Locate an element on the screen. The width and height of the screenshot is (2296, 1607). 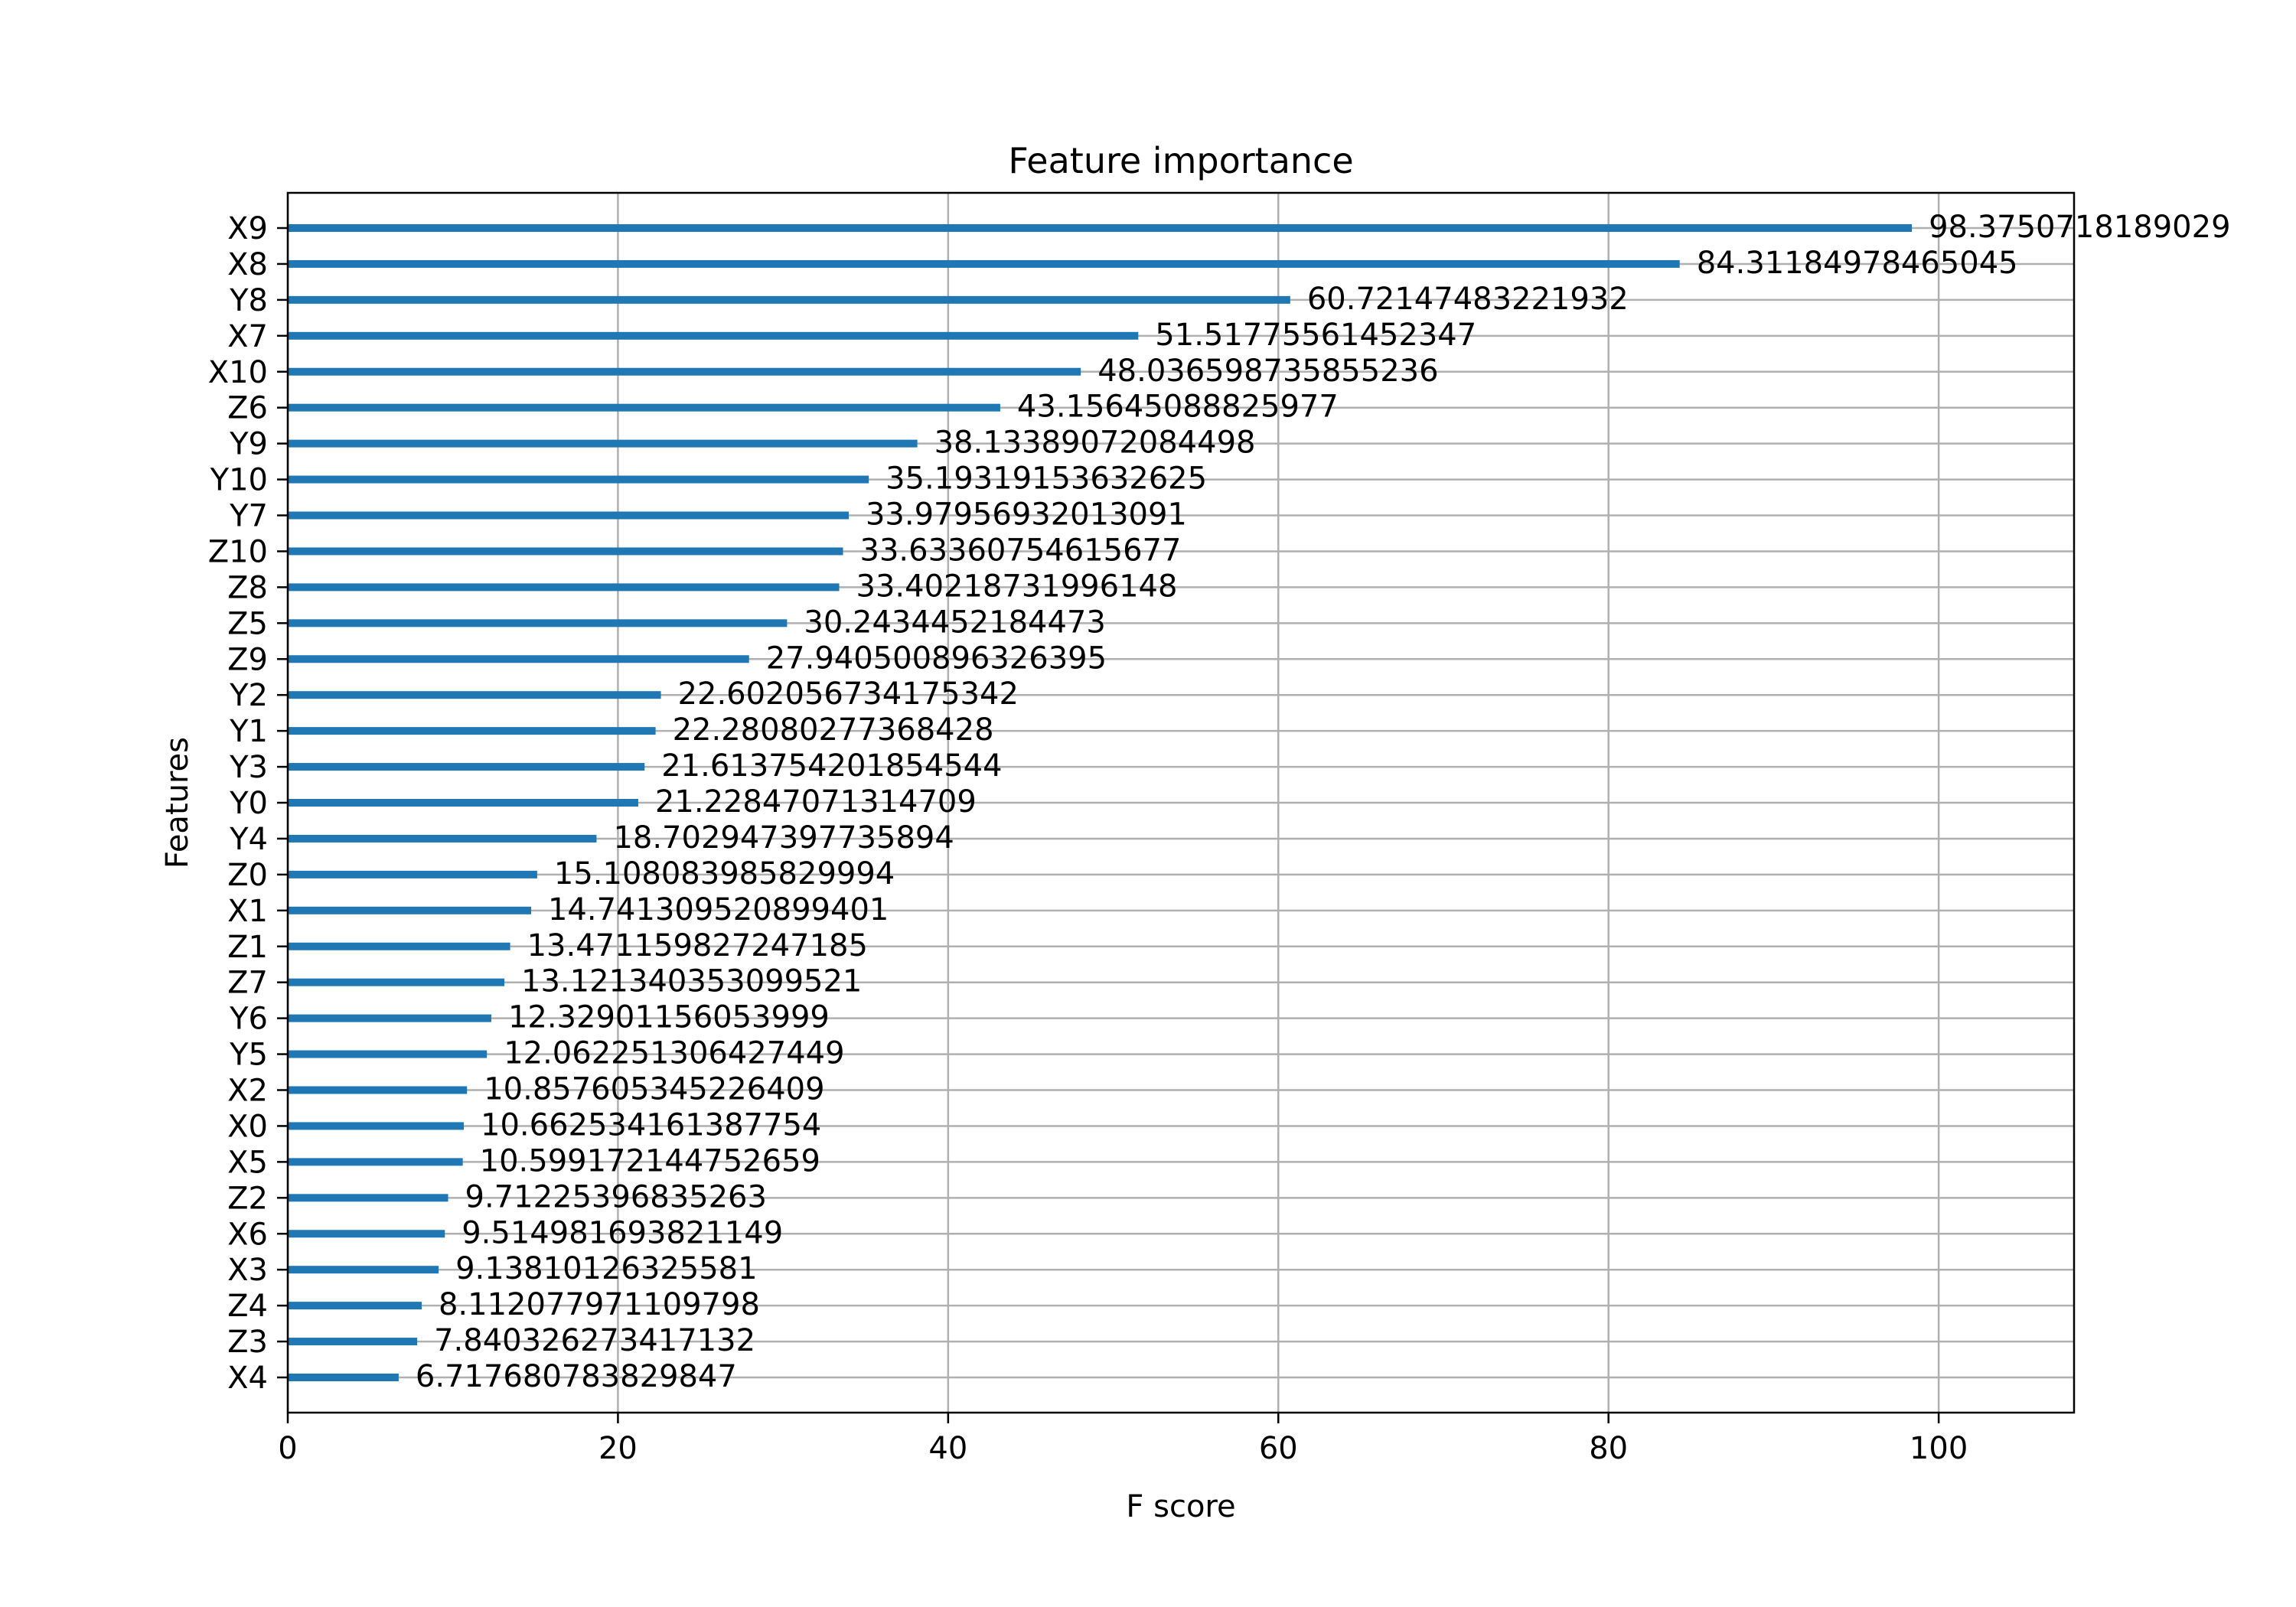
x-tick-label: 0 is located at coordinates (287, 1448).